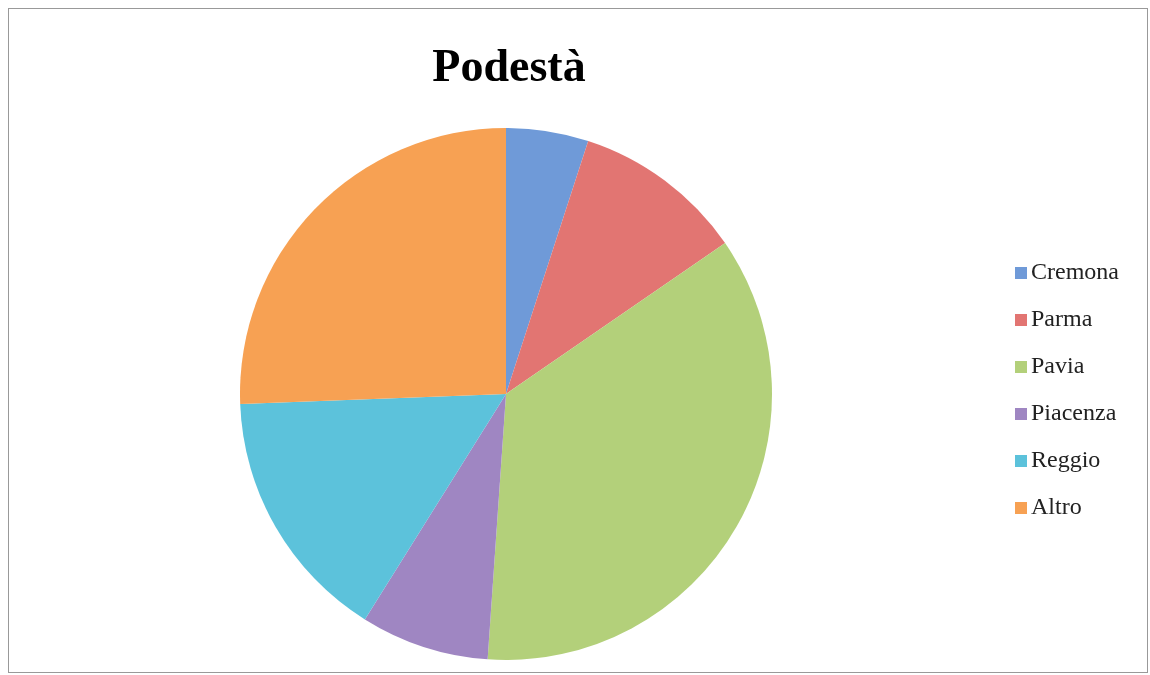  Describe the element at coordinates (1058, 365) in the screenshot. I see `legend-label: Pavia` at that location.